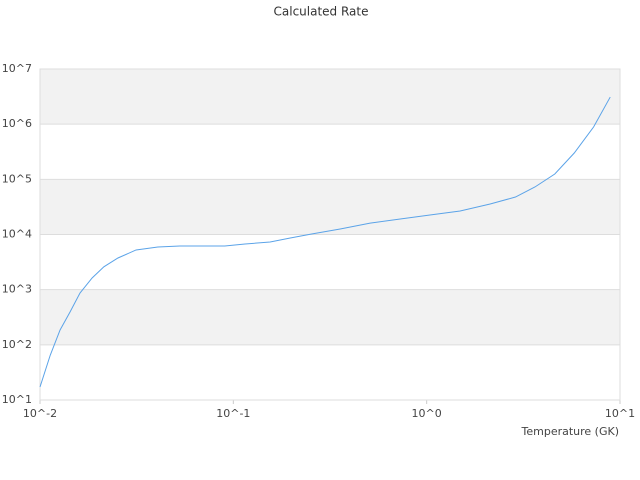 This screenshot has height=480, width=640. What do you see at coordinates (17, 123) in the screenshot?
I see `y-tick-label: 10^6` at bounding box center [17, 123].